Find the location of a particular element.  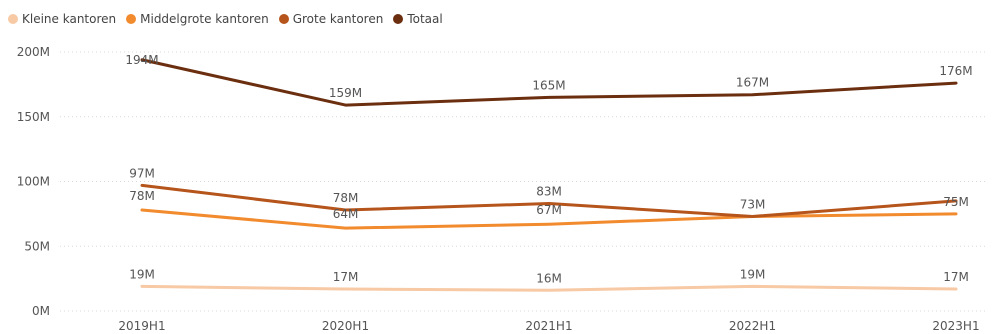

data-label: 16M is located at coordinates (549, 278).